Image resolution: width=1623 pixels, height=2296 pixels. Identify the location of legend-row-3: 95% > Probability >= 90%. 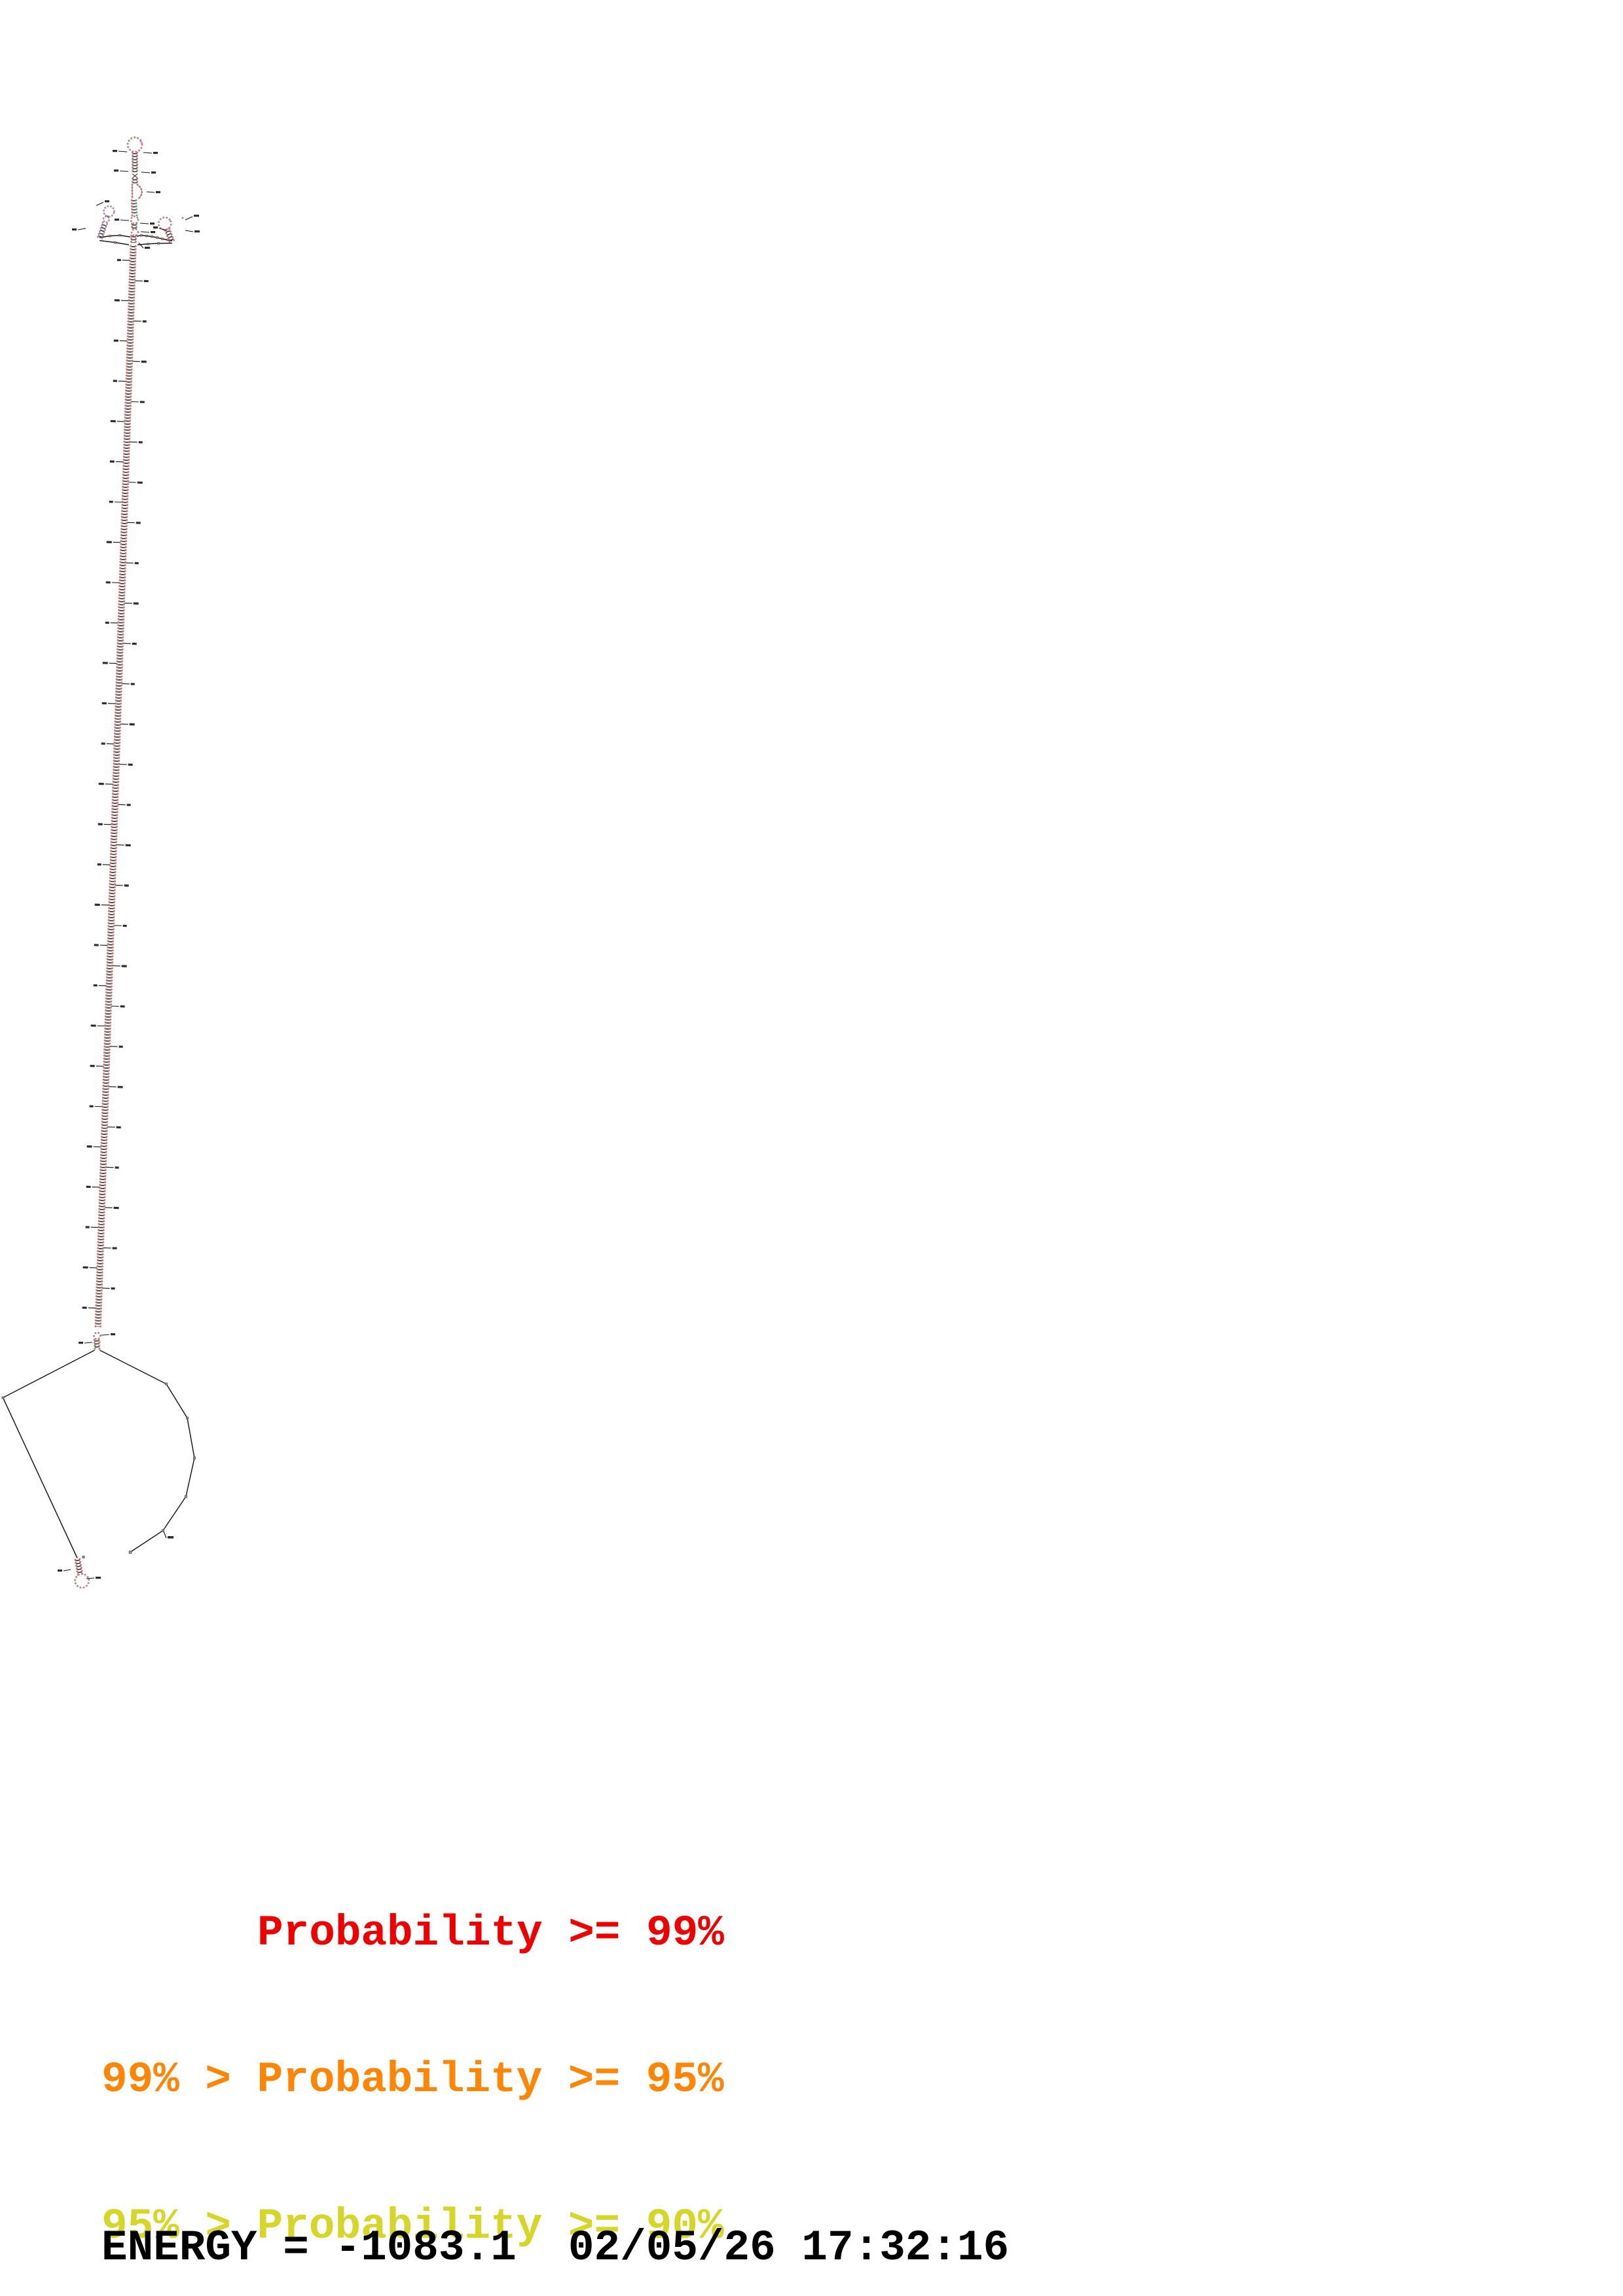
(412, 2226).